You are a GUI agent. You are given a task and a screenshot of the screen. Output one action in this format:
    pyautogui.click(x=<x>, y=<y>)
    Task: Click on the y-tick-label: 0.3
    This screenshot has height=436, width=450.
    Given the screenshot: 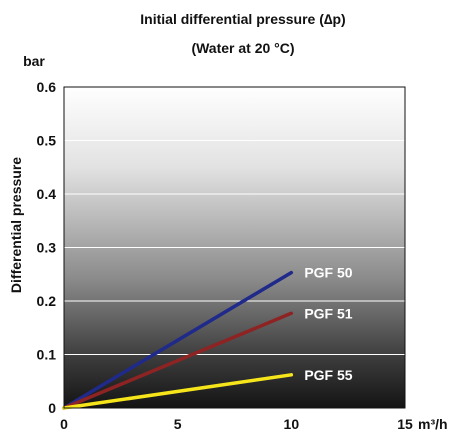 What is the action you would take?
    pyautogui.click(x=47, y=248)
    